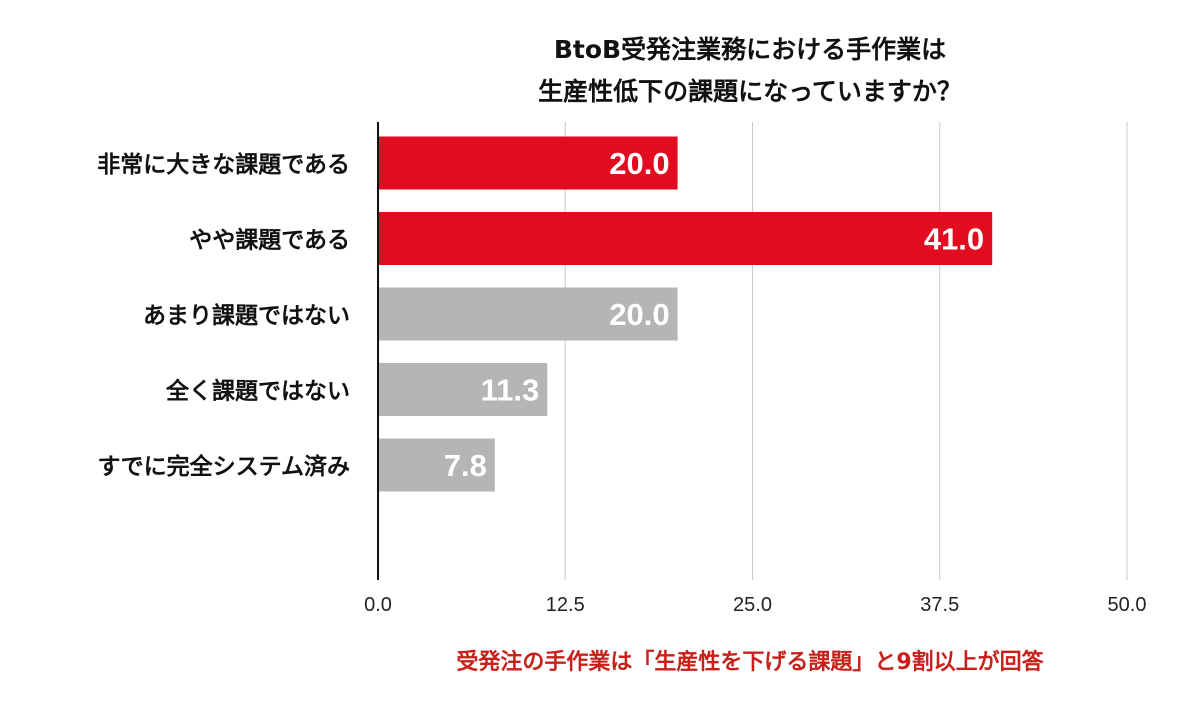  I want to click on data-label: 41.0, so click(954, 239).